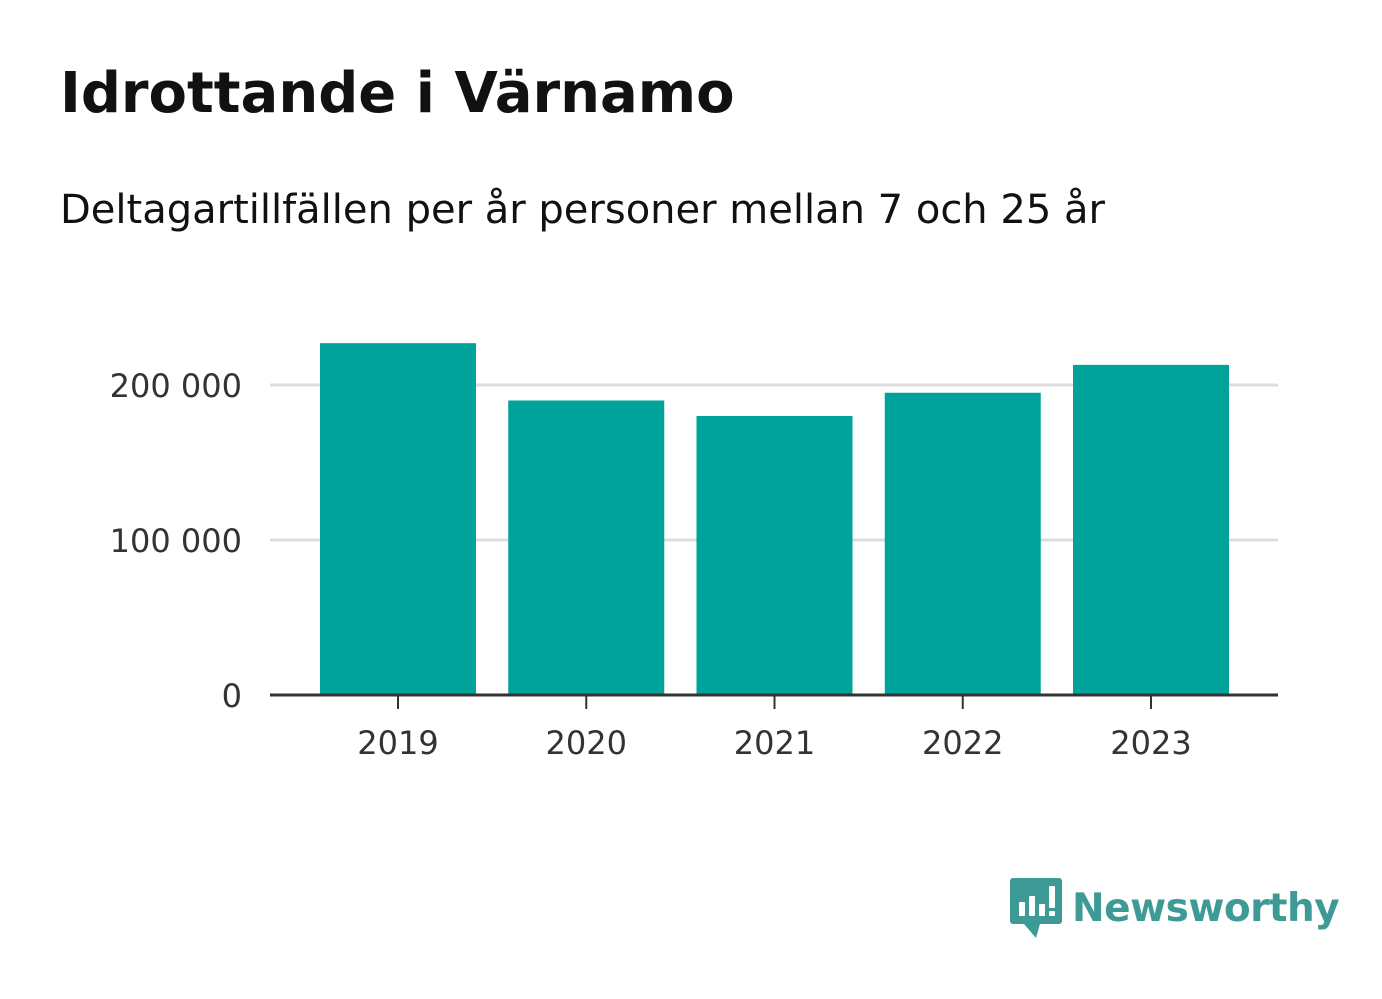 The height and width of the screenshot is (999, 1382). Describe the element at coordinates (586, 743) in the screenshot. I see `x-tick-label: 2020` at that location.